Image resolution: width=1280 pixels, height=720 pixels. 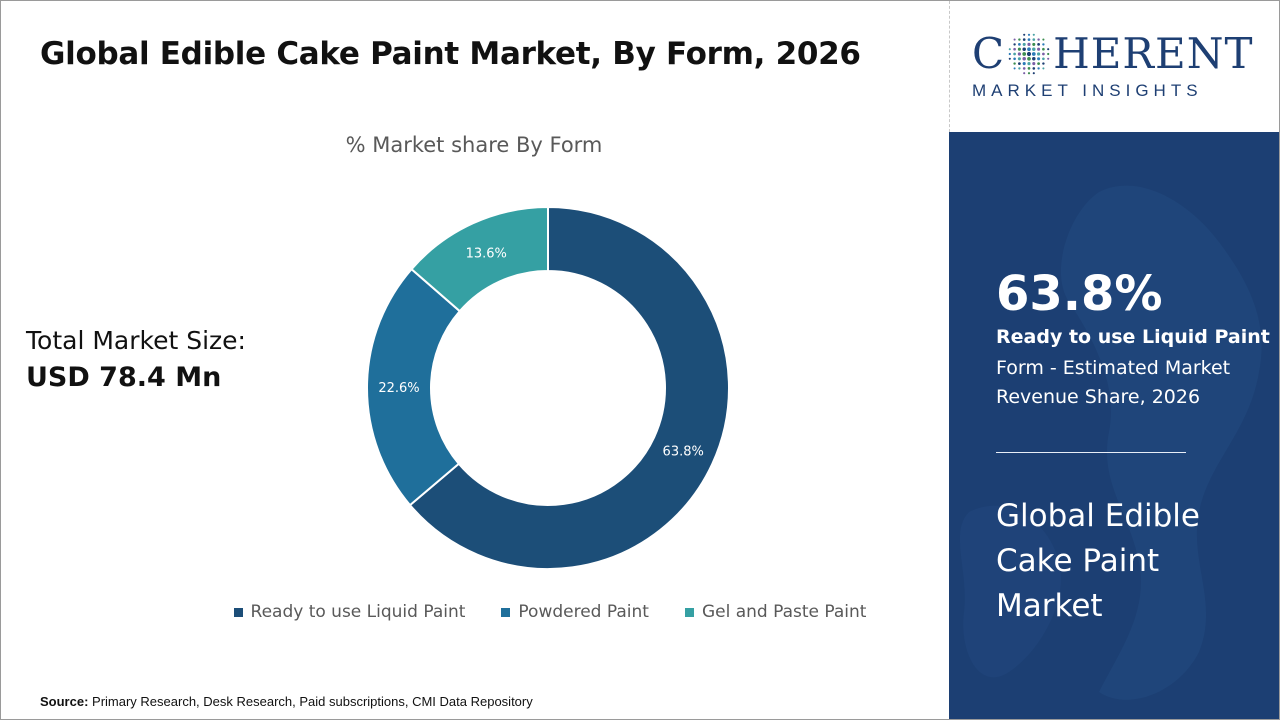 I want to click on legend-label-liquid: Ready to use Liquid Paint, so click(x=358, y=612).